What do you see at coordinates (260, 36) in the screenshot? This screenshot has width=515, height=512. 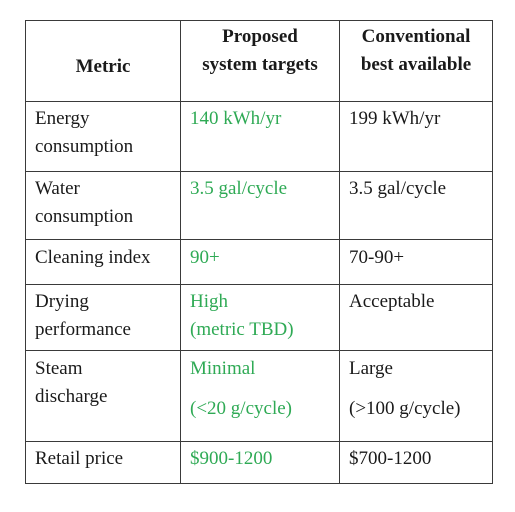 I see `header-proposed-line-1: Proposed` at bounding box center [260, 36].